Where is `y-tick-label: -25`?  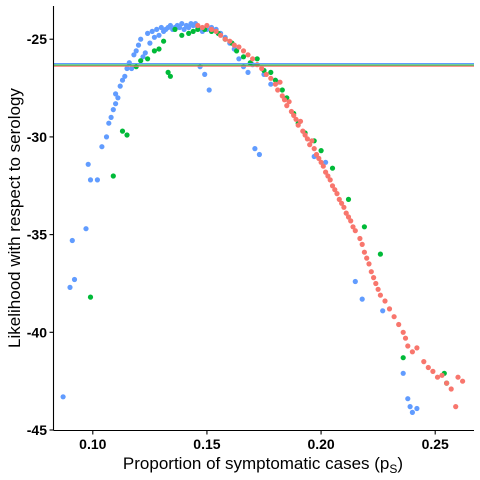
y-tick-label: -25 is located at coordinates (37, 39).